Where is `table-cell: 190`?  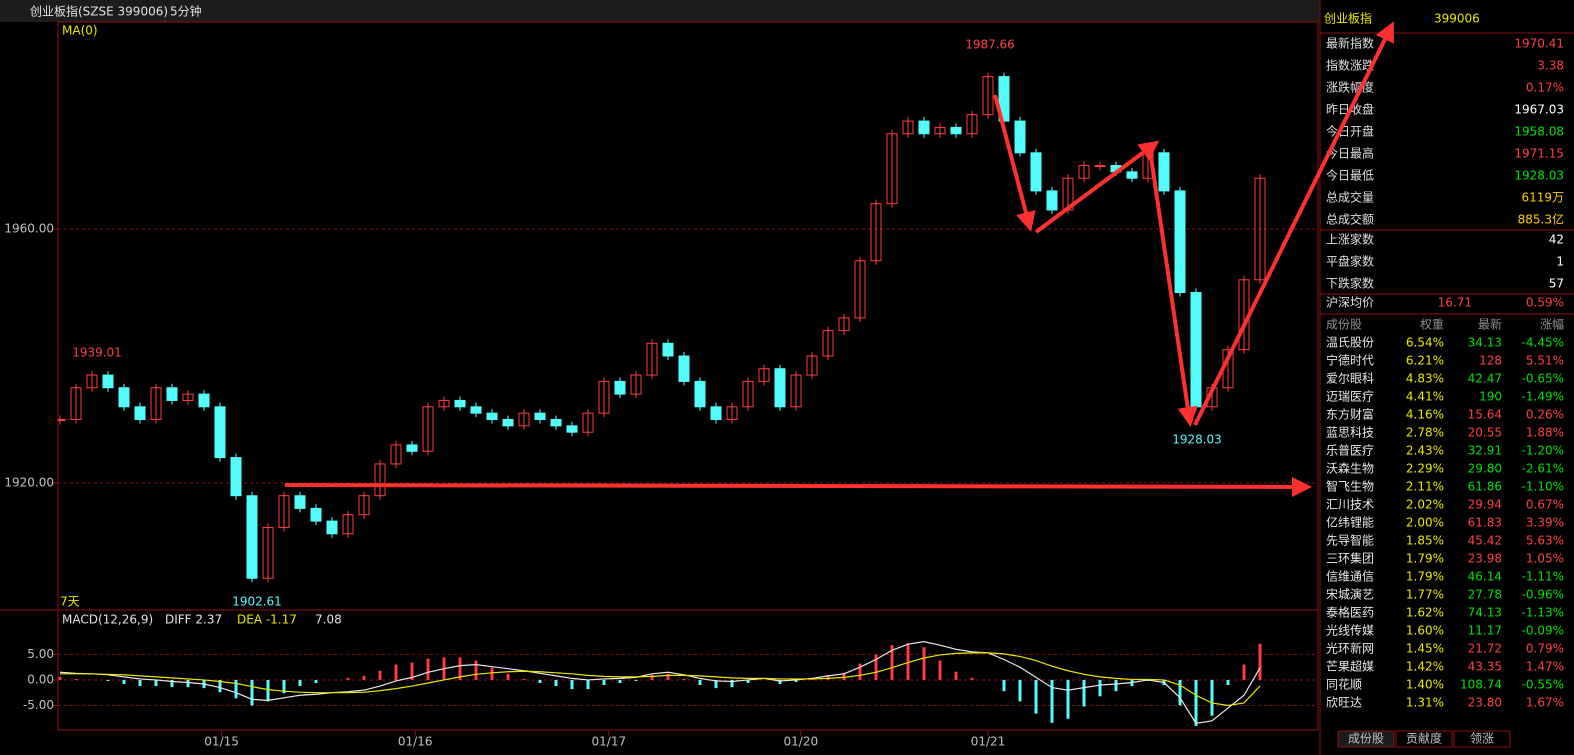
table-cell: 190 is located at coordinates (1490, 397).